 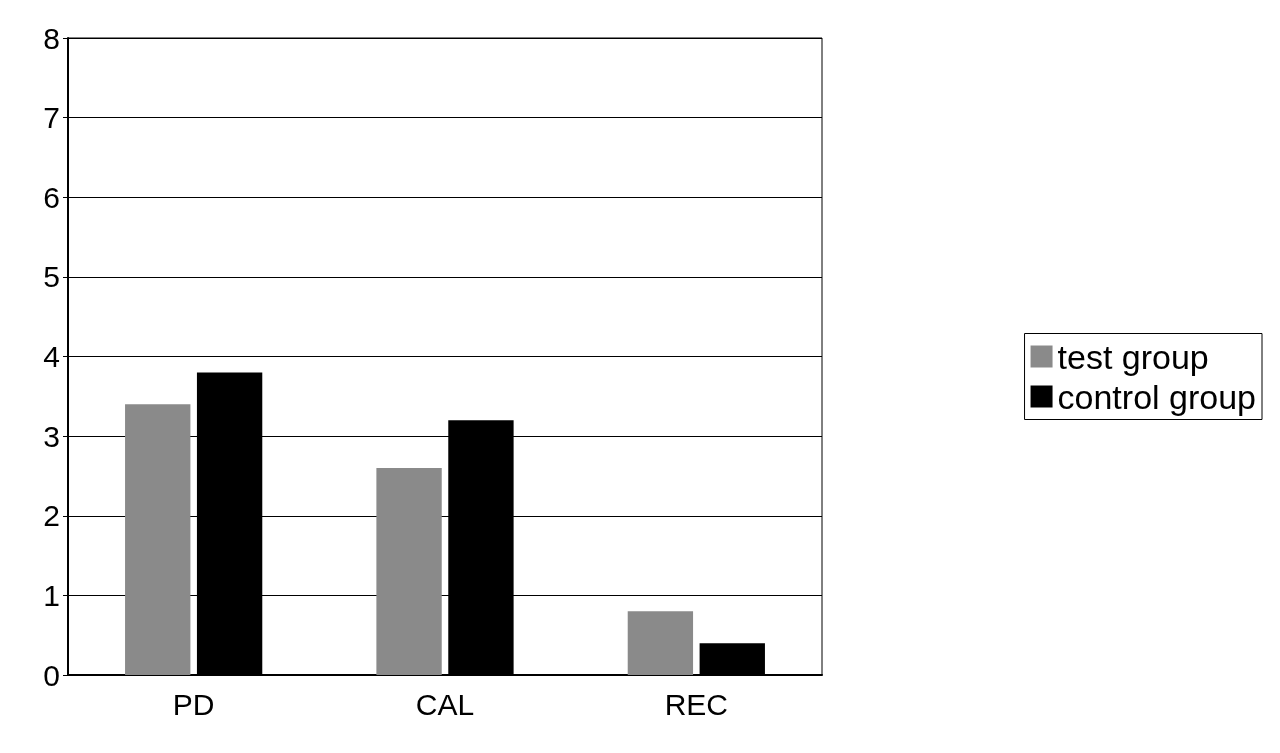 What do you see at coordinates (1133, 356) in the screenshot?
I see `legend-label: test group` at bounding box center [1133, 356].